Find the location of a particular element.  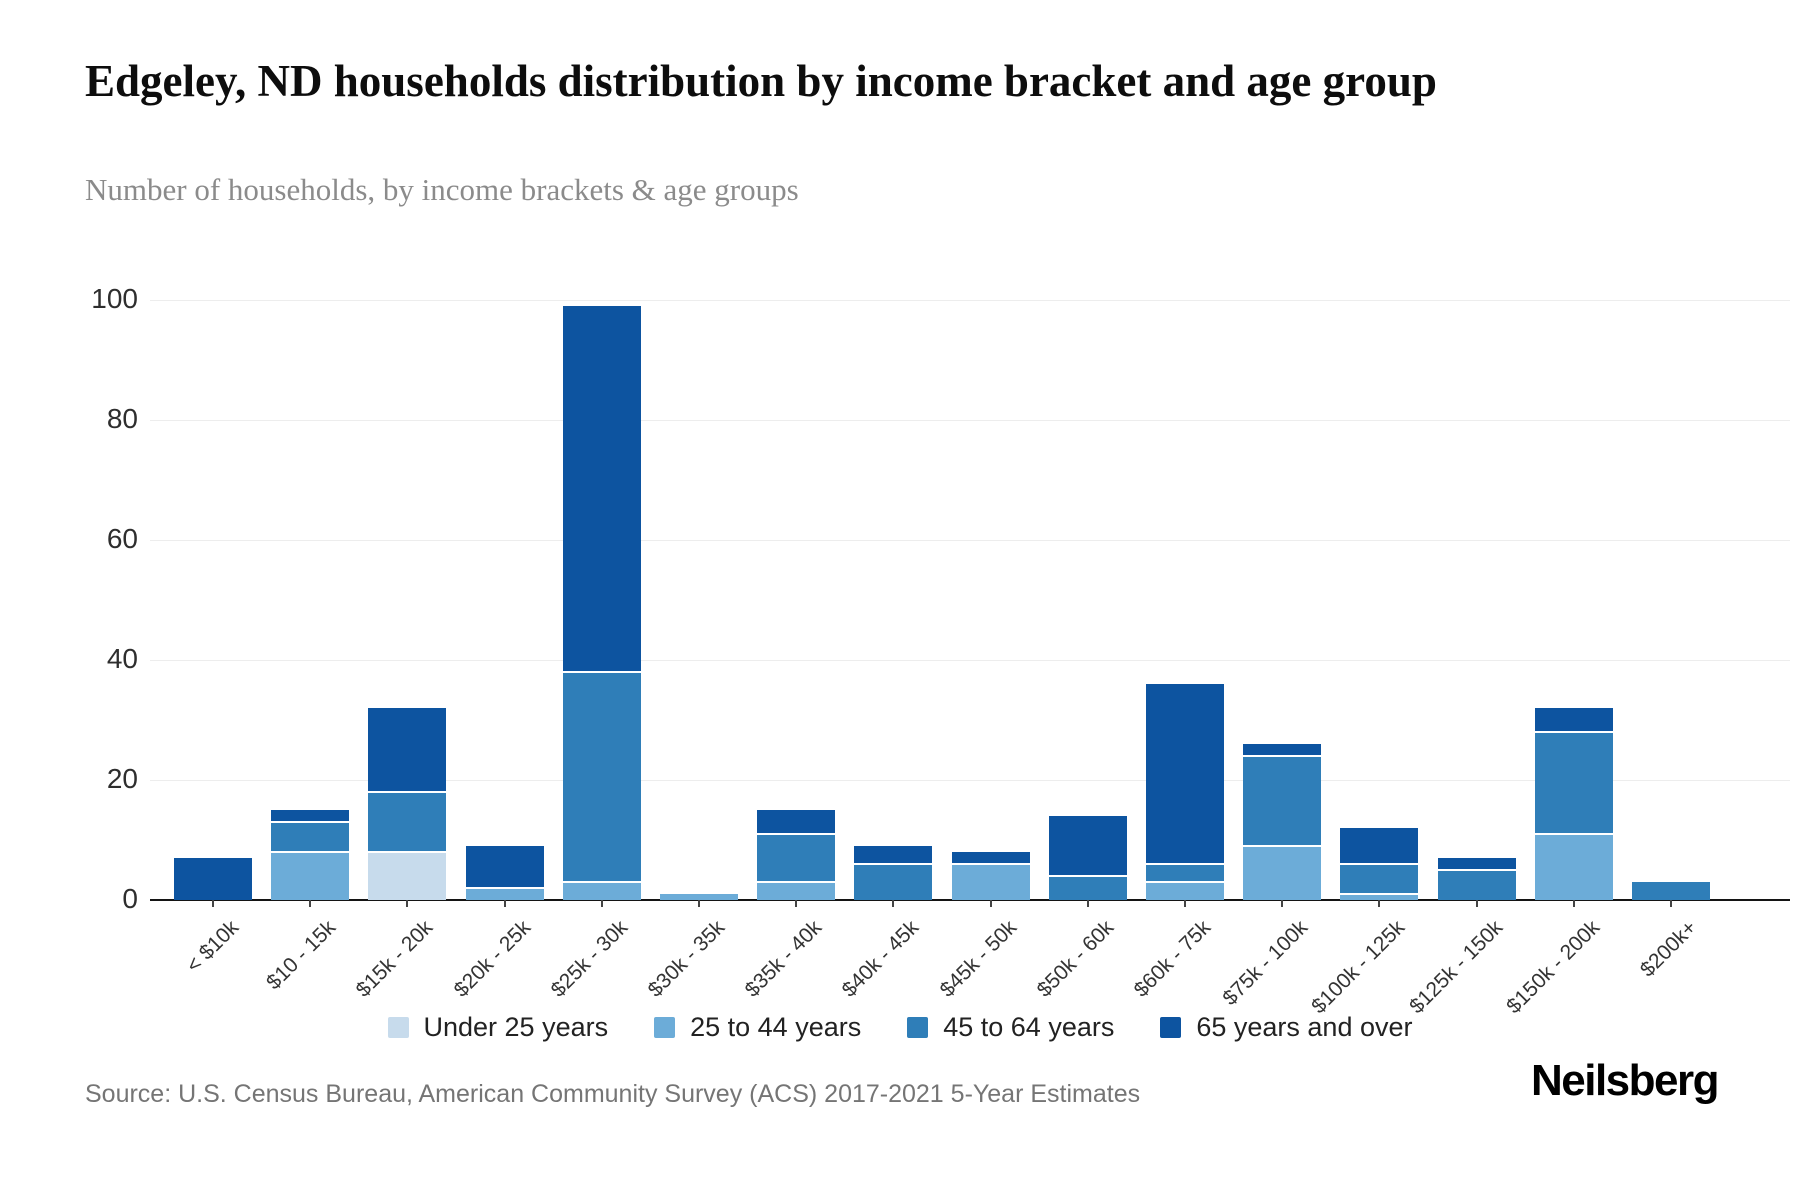

y-tick-label: 60 is located at coordinates (122, 538).